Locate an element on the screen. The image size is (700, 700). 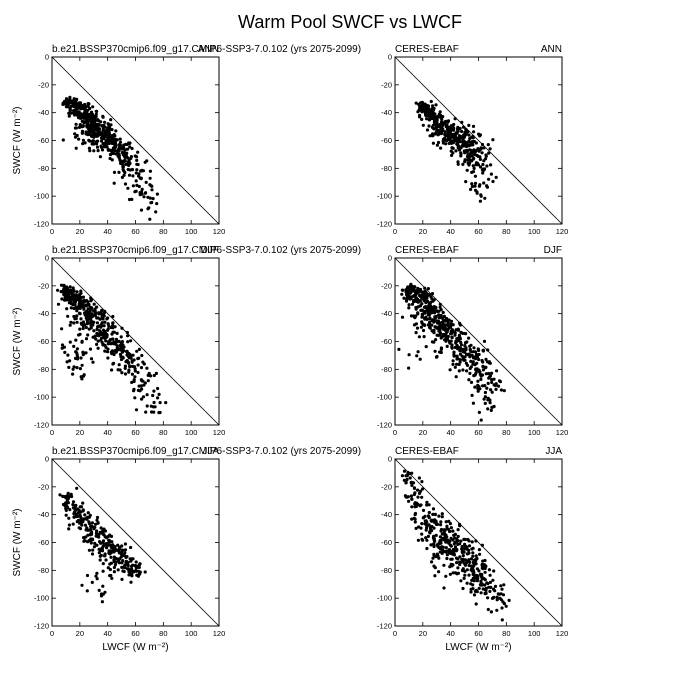
reference-line is located at coordinates (478, 140).